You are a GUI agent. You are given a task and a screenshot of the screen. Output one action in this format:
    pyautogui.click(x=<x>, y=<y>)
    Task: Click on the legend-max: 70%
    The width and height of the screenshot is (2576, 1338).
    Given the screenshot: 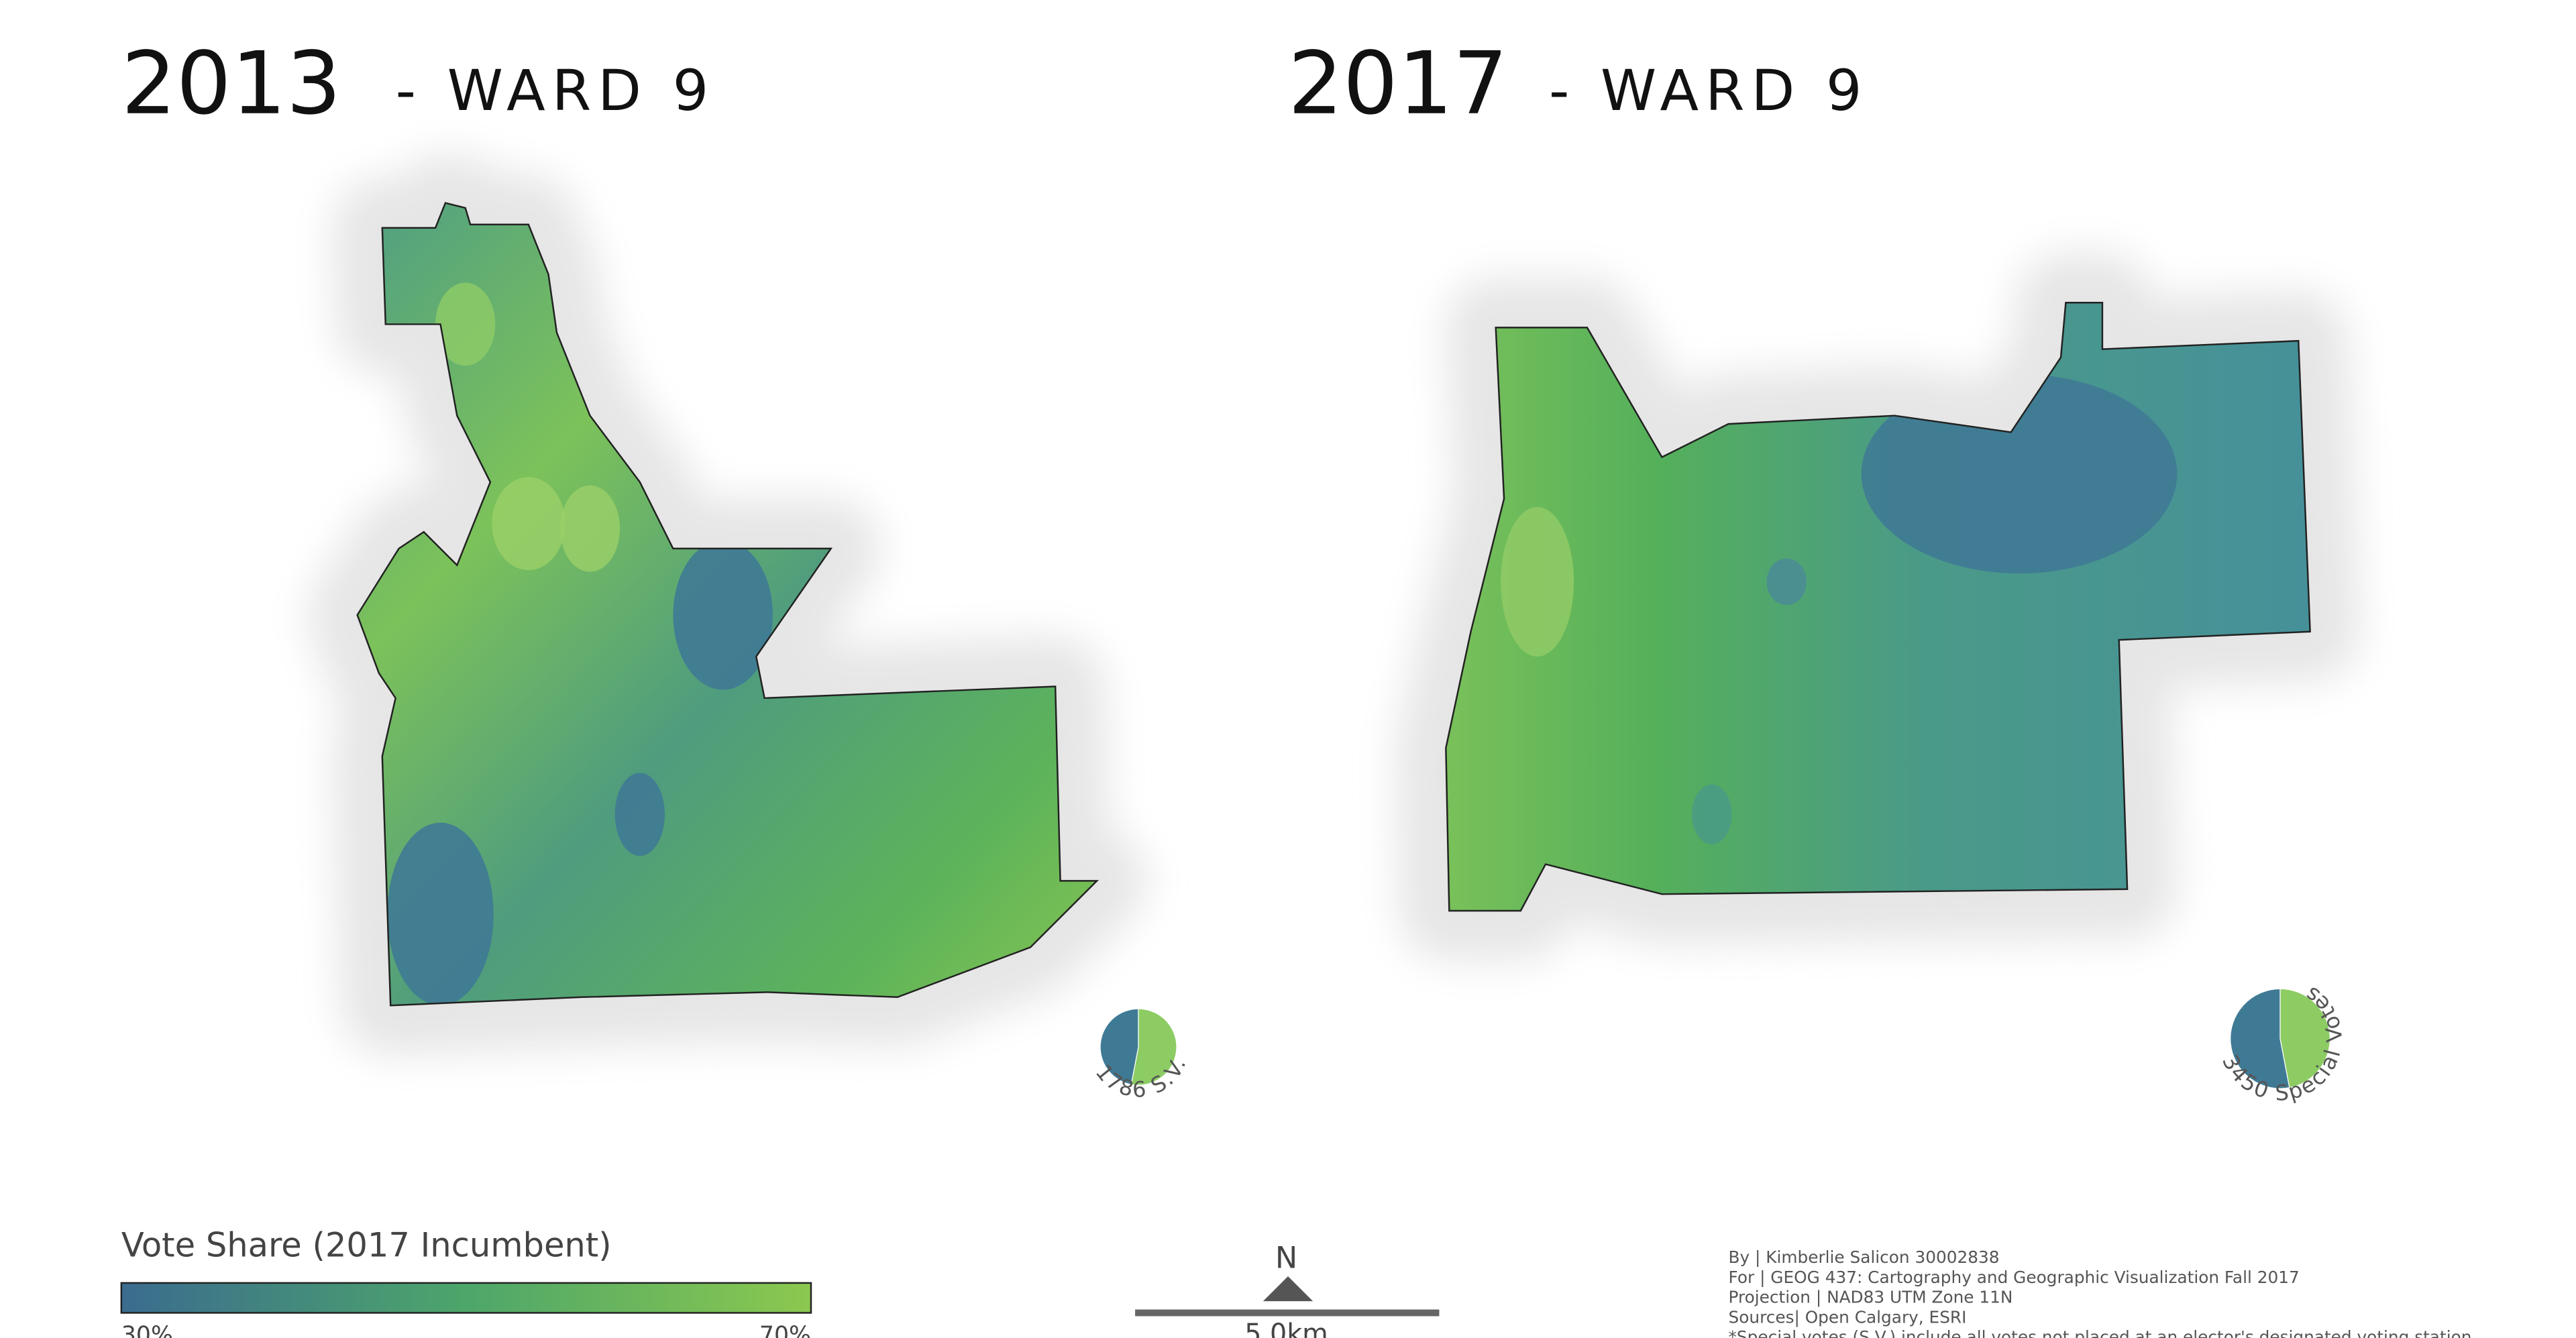 What is the action you would take?
    pyautogui.click(x=785, y=1330)
    